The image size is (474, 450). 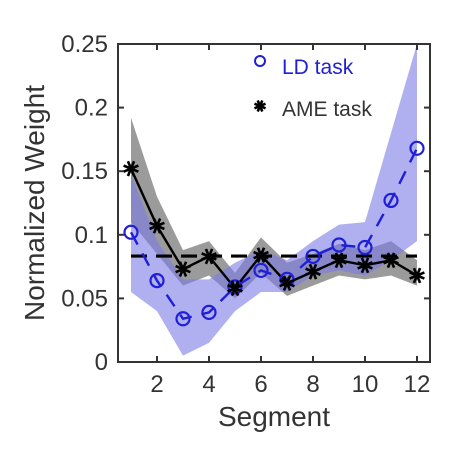 What do you see at coordinates (318, 67) in the screenshot?
I see `legend-label-ld-task: LD task` at bounding box center [318, 67].